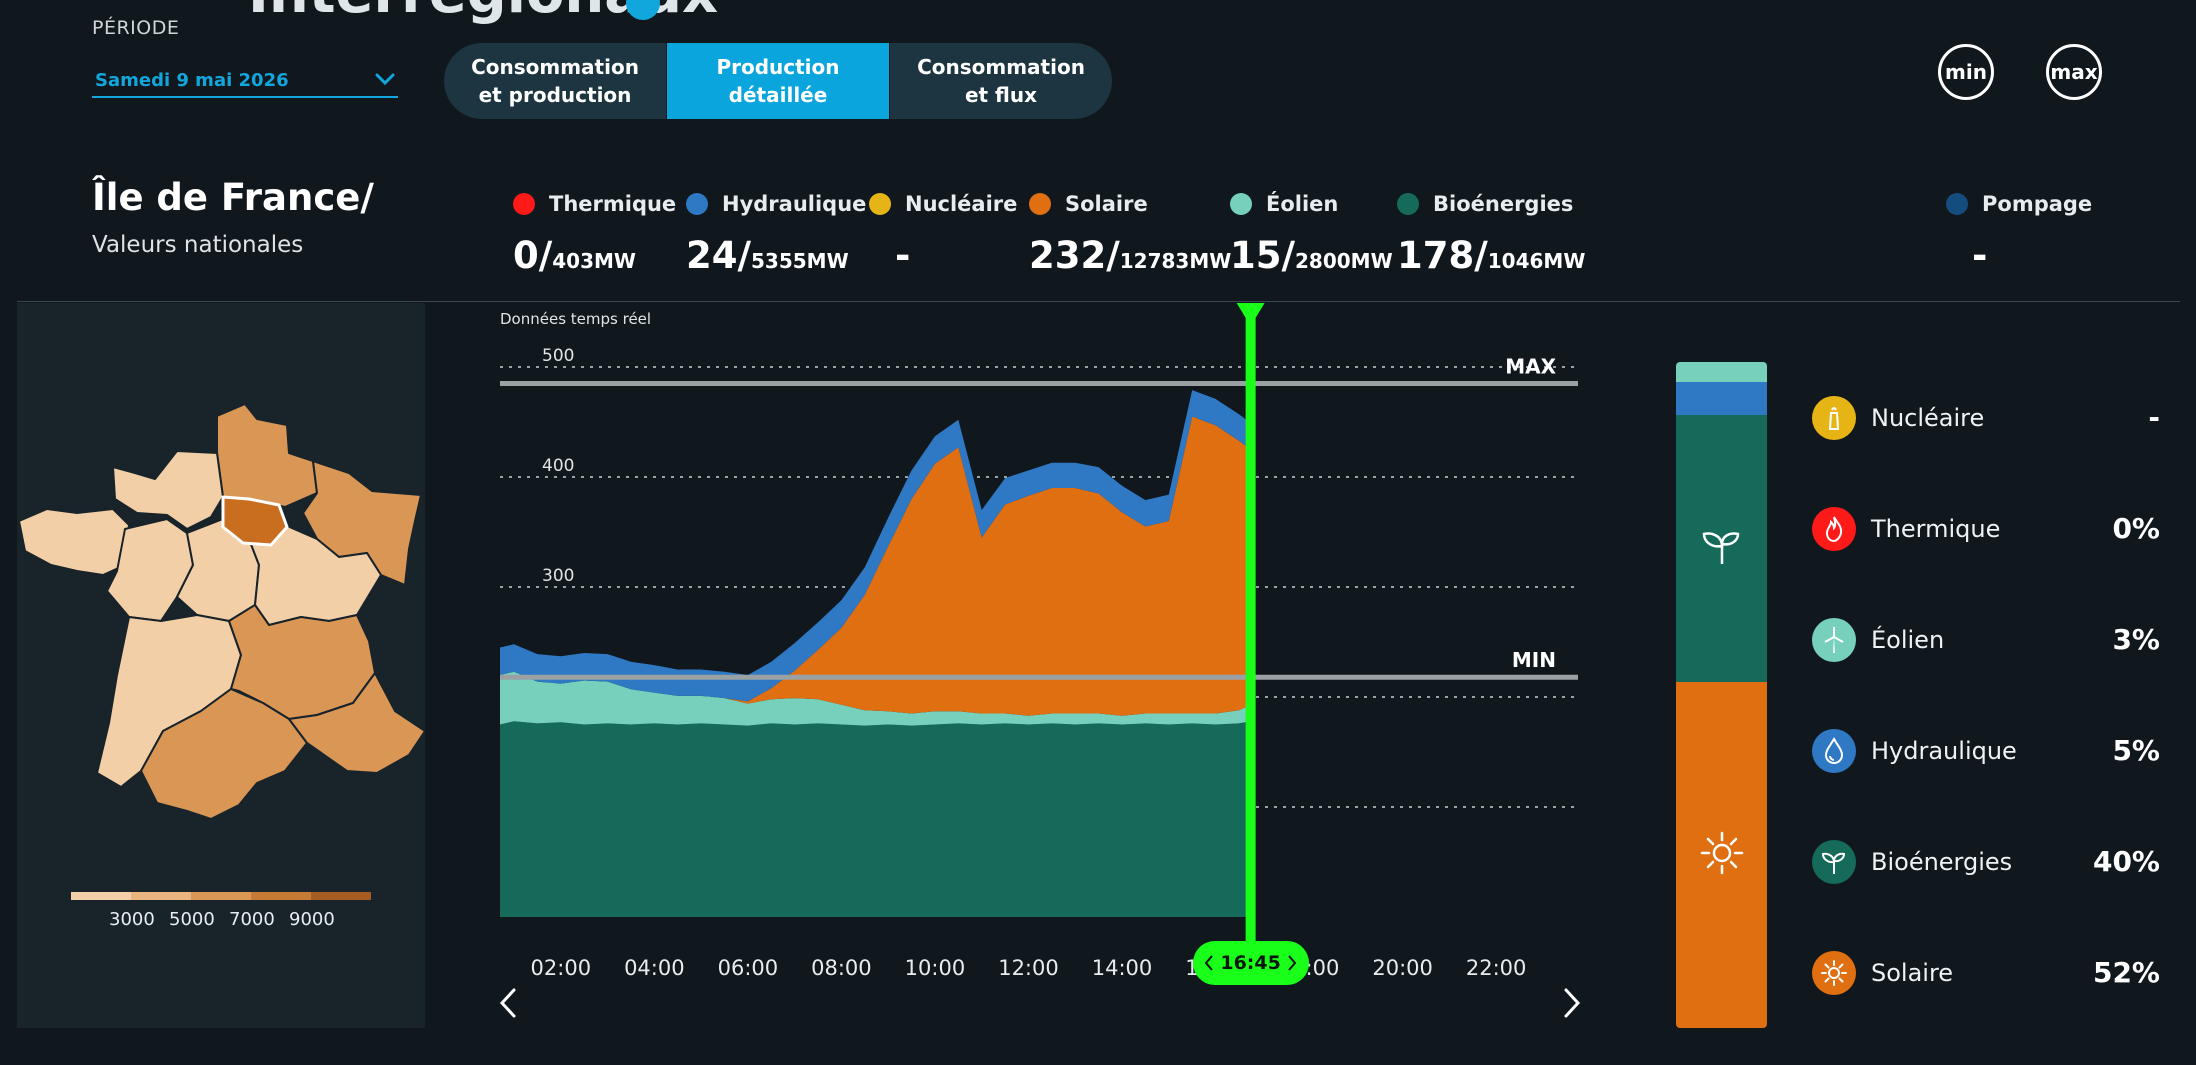 Image resolution: width=2196 pixels, height=1065 pixels. I want to click on mix-row-name: Bioénergies, so click(1942, 862).